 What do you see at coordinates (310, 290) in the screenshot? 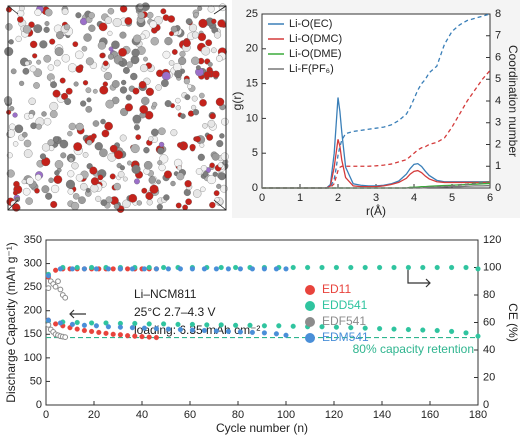
I see `legend-swatch` at bounding box center [310, 290].